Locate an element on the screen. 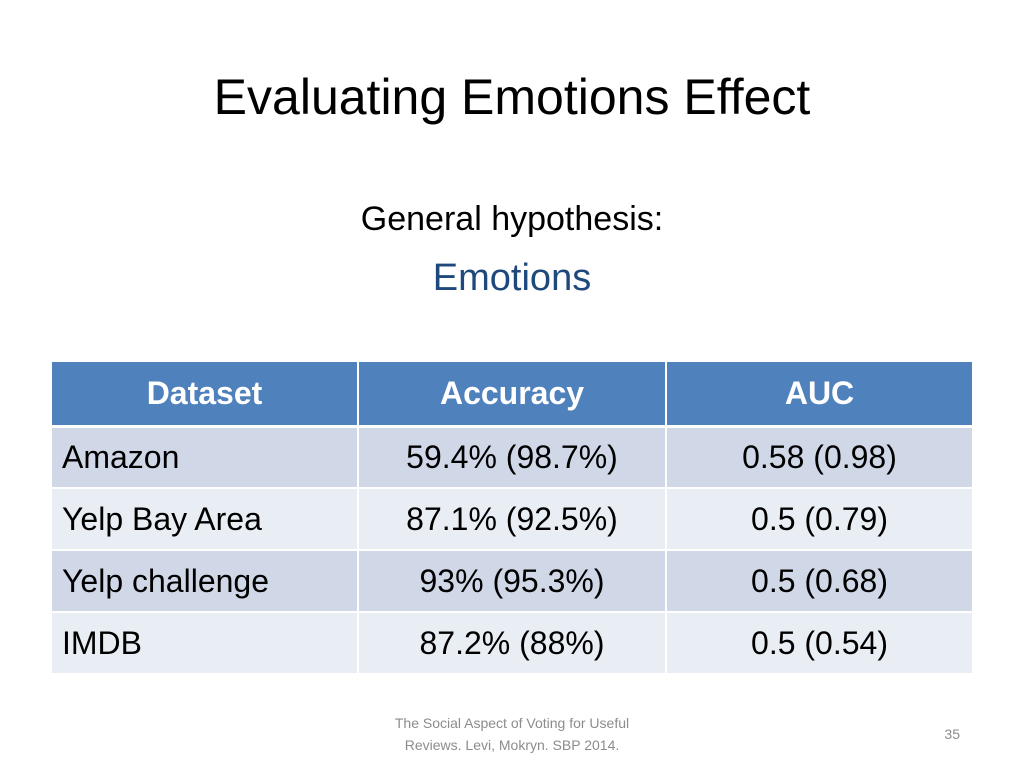  citation-line-2: Reviews. Levi, Mokryn. SBP 2014. is located at coordinates (512, 745).